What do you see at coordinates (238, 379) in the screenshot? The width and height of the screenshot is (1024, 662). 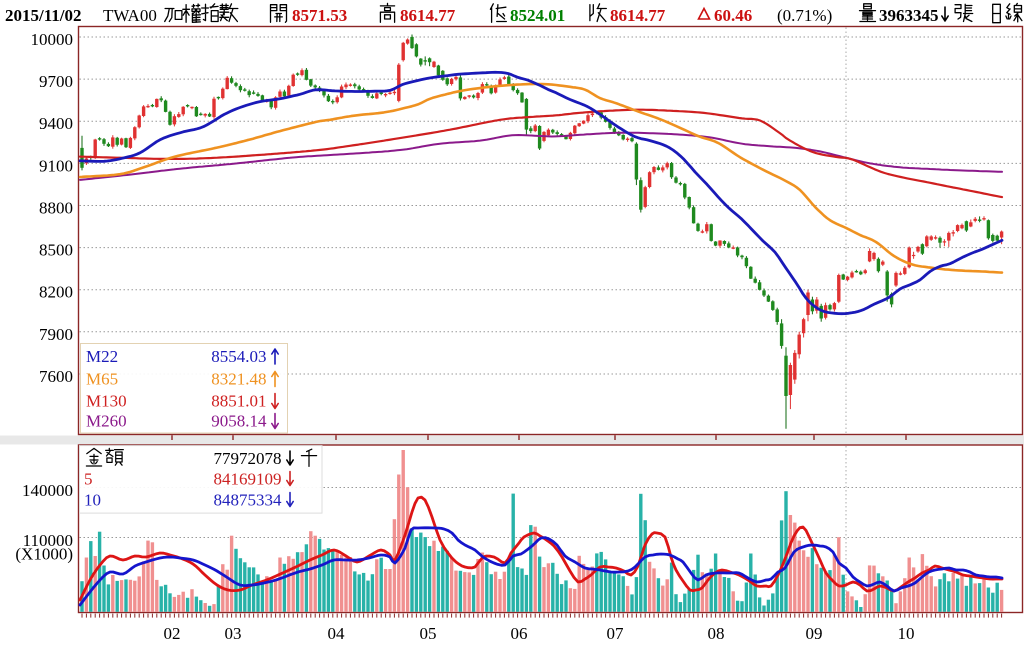 I see `svg-text: 8321.48` at bounding box center [238, 379].